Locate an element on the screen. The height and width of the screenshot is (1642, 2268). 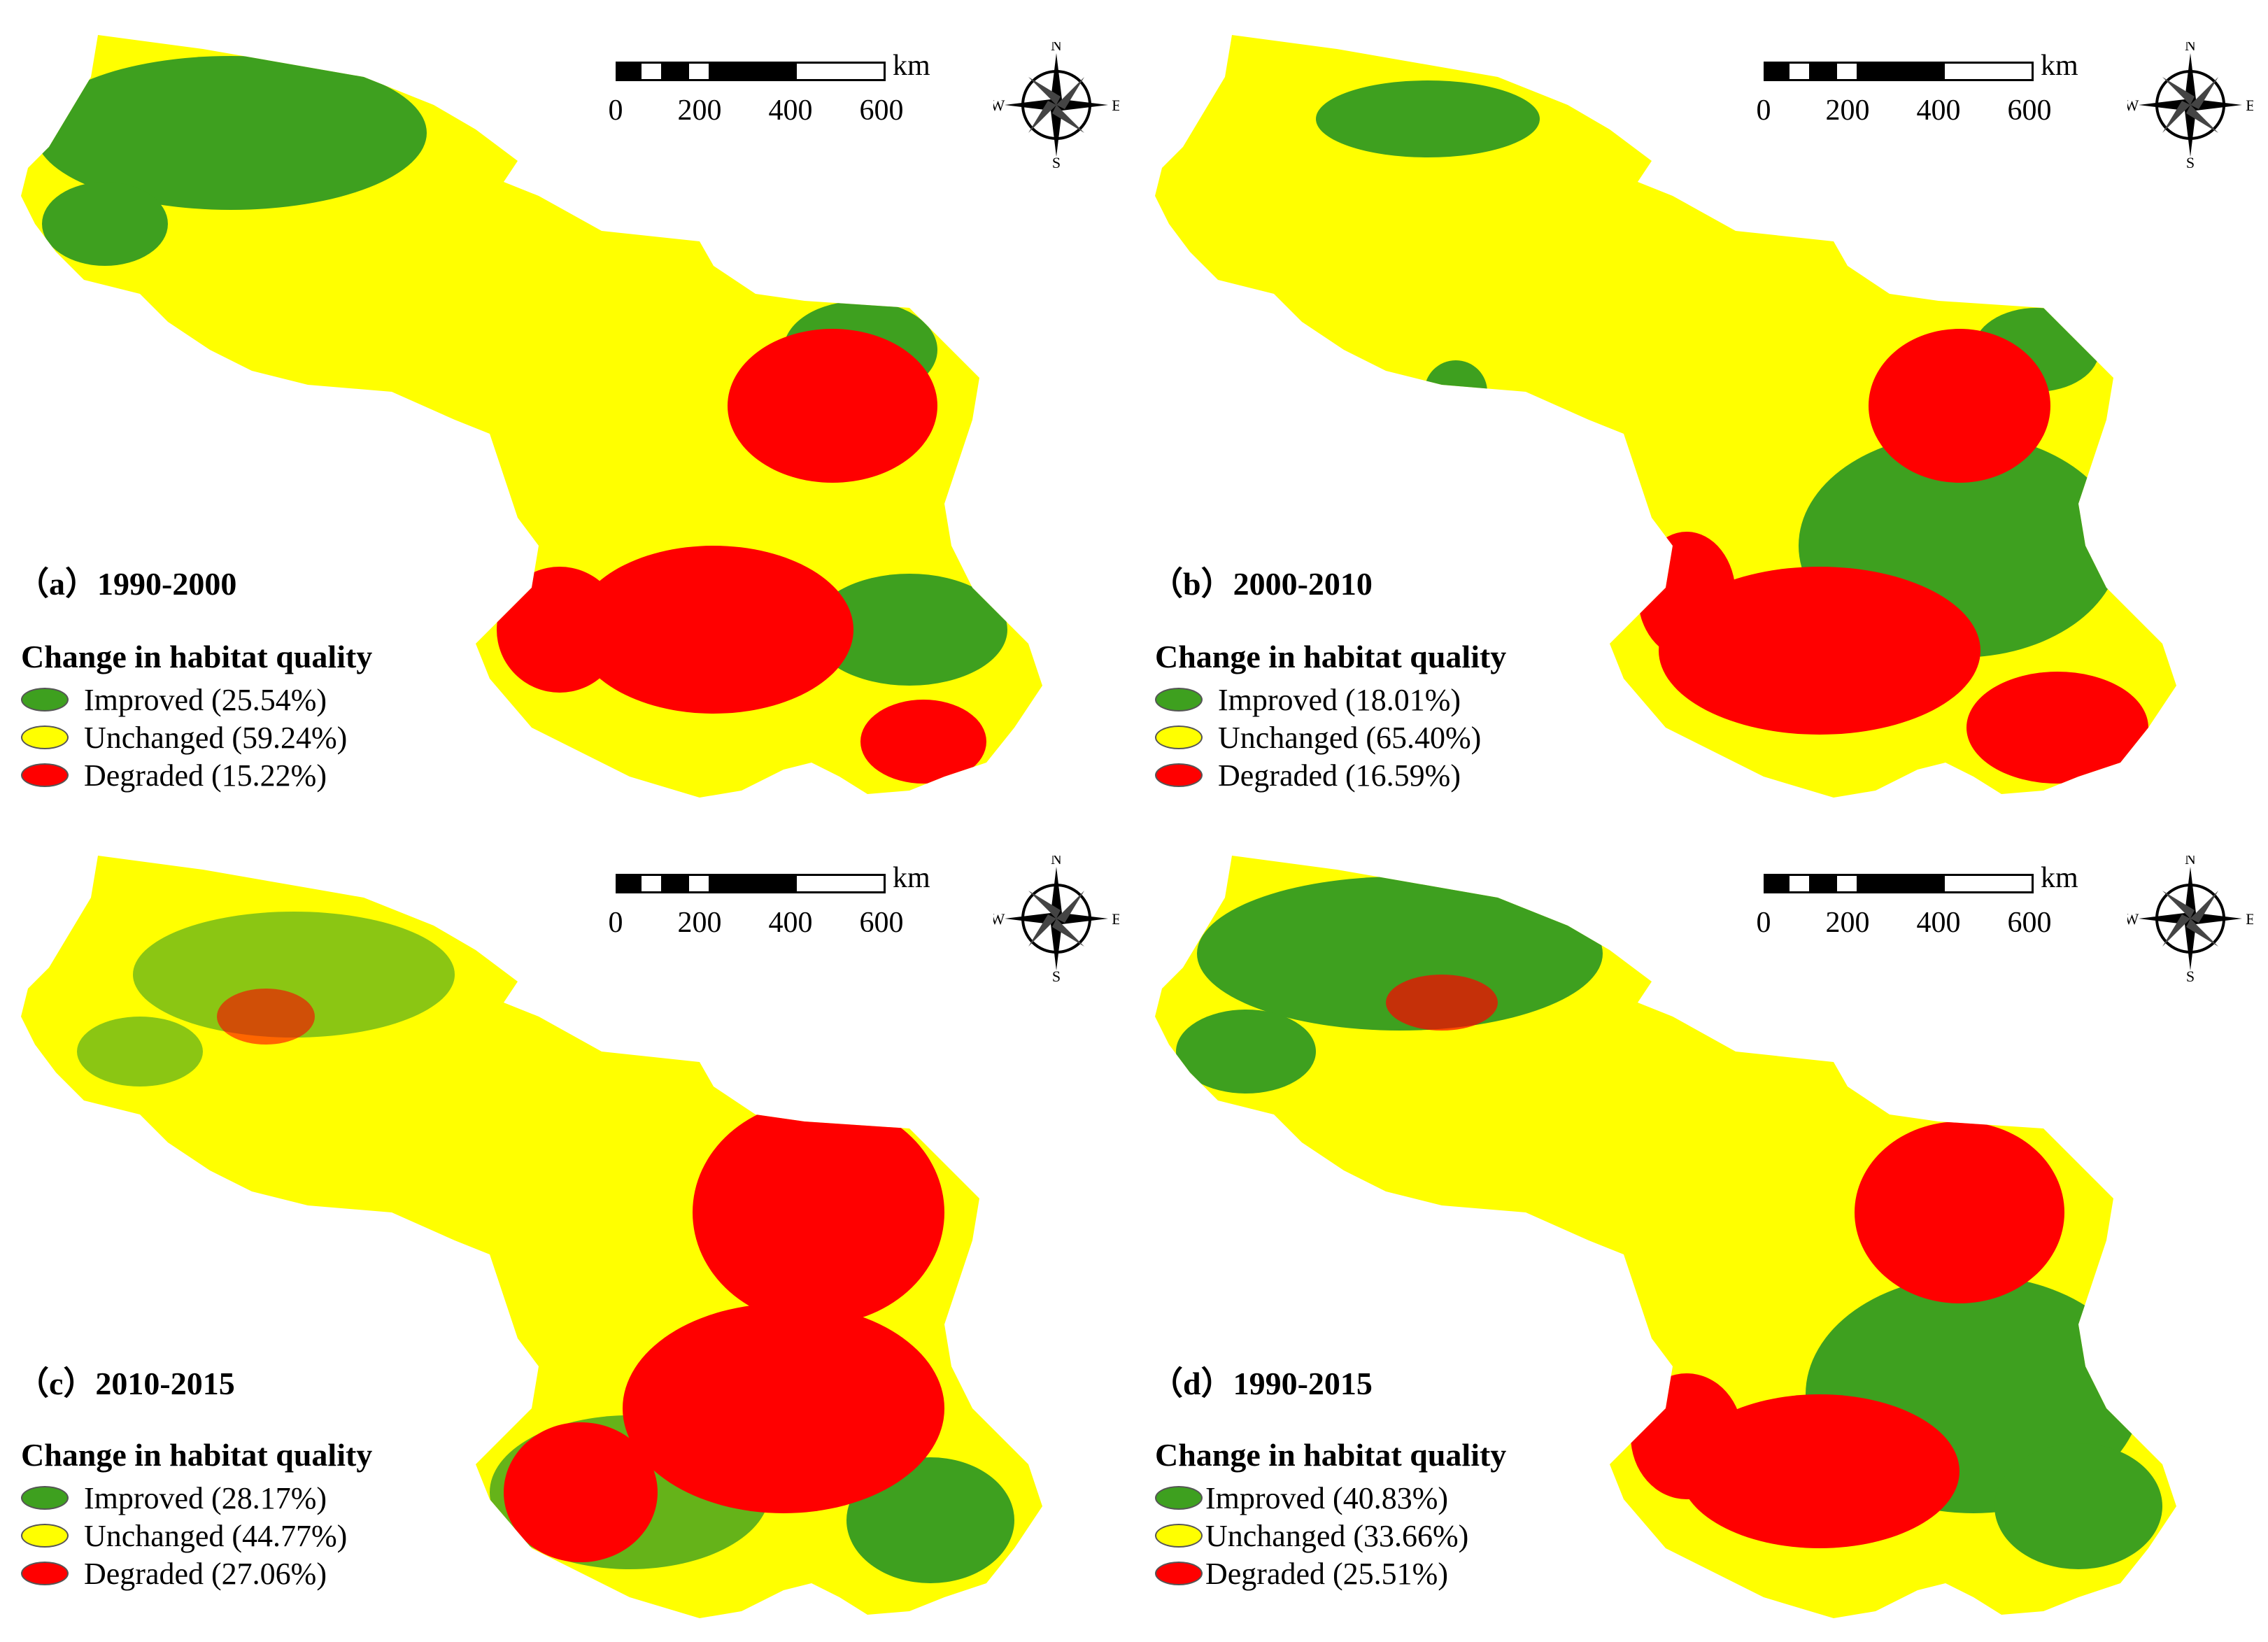
legend-label: Degraded (25.51%) is located at coordinates (1326, 1573).